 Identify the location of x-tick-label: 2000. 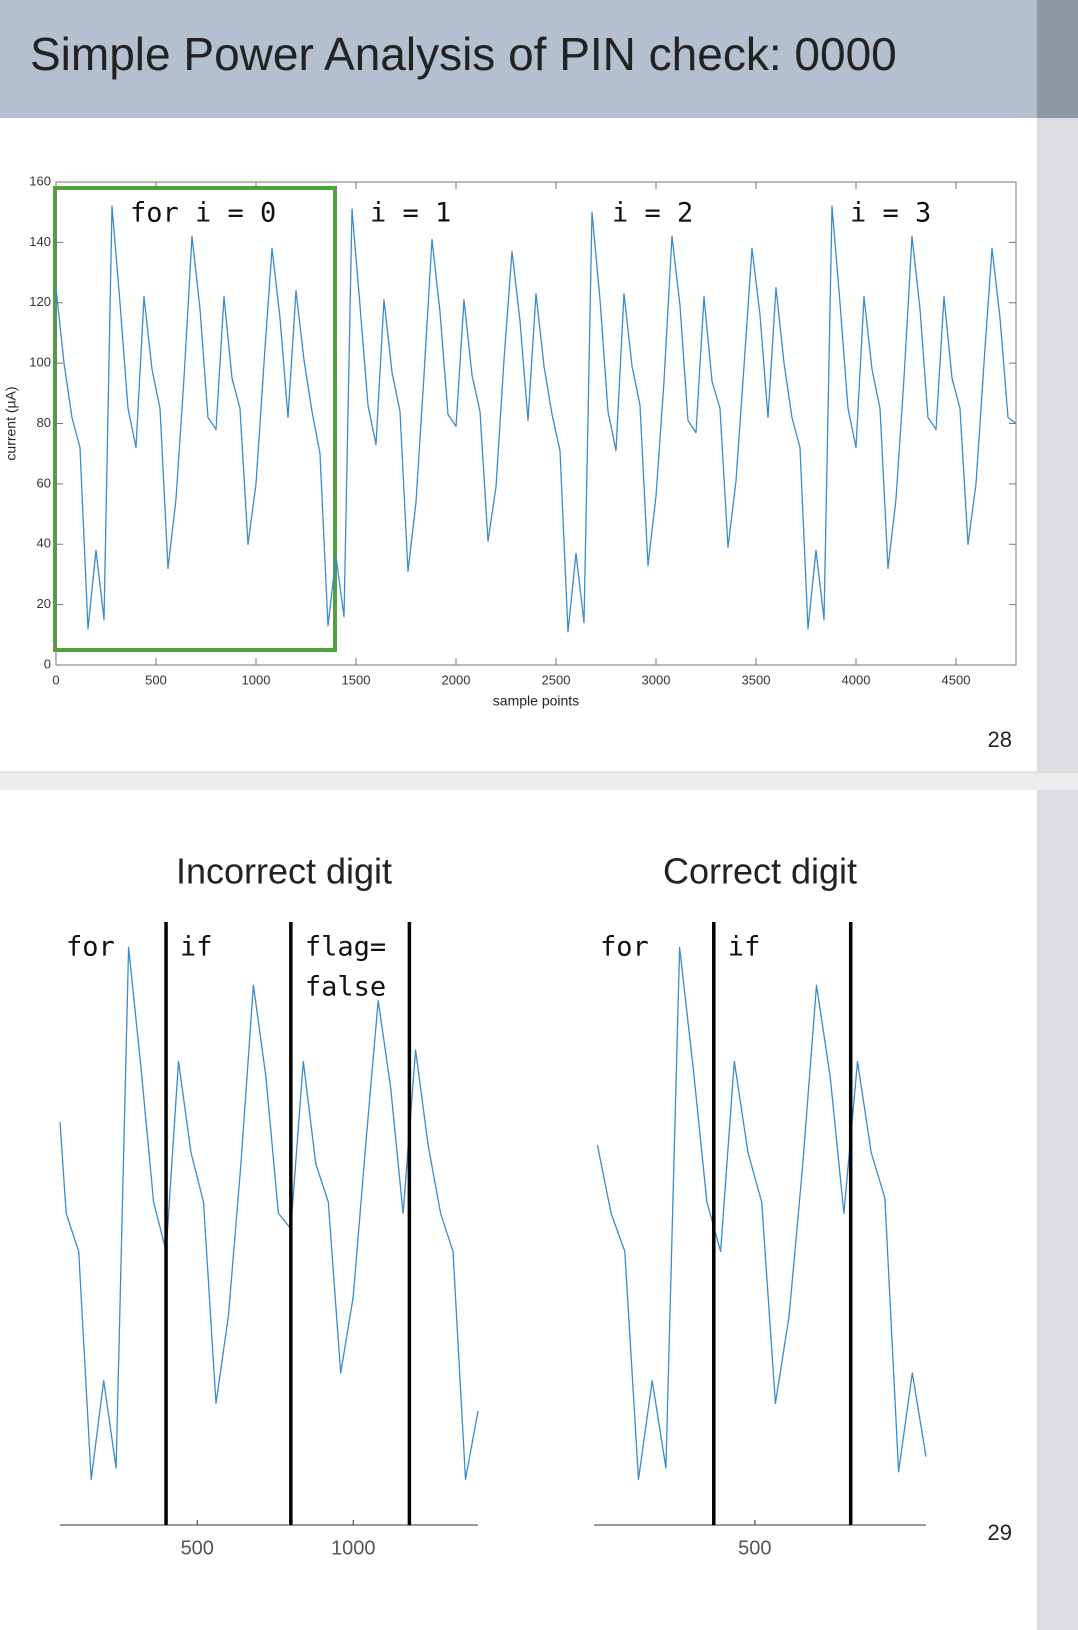
(456, 679).